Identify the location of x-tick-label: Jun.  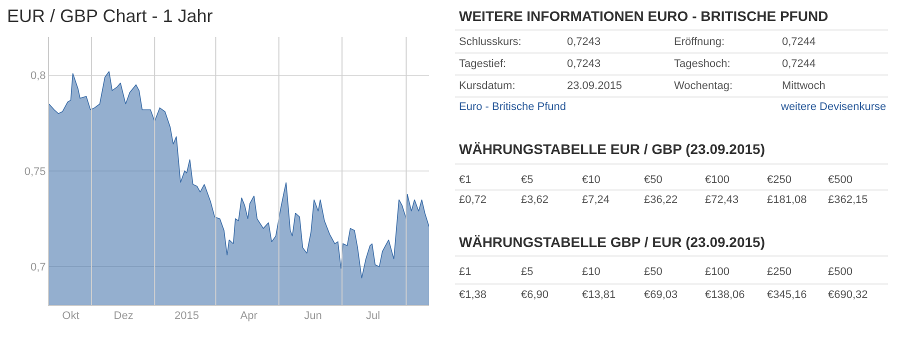
(313, 316).